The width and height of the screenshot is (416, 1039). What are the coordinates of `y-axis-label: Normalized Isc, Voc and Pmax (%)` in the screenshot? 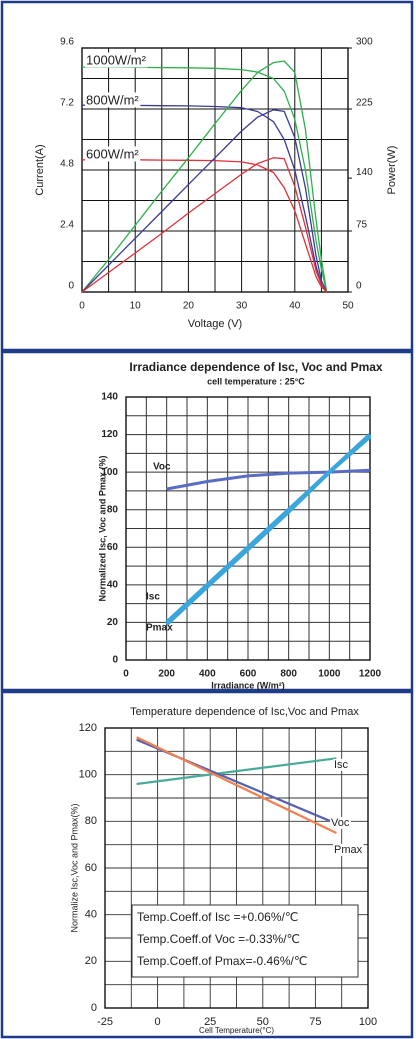 It's located at (102, 529).